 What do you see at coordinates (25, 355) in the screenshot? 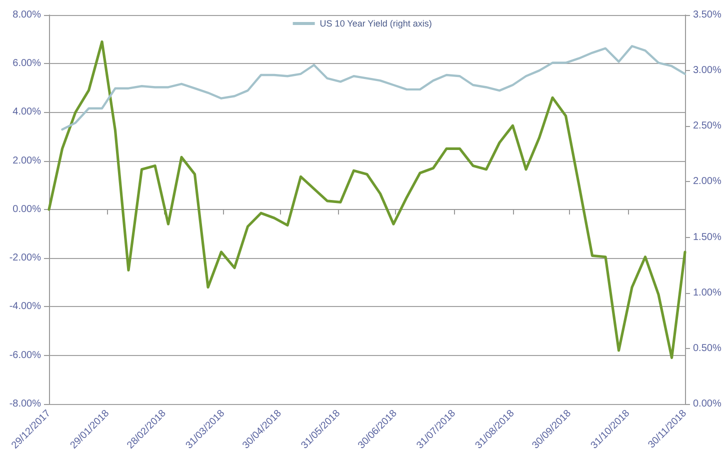
I see `y-tick-label: -6.00%` at bounding box center [25, 355].